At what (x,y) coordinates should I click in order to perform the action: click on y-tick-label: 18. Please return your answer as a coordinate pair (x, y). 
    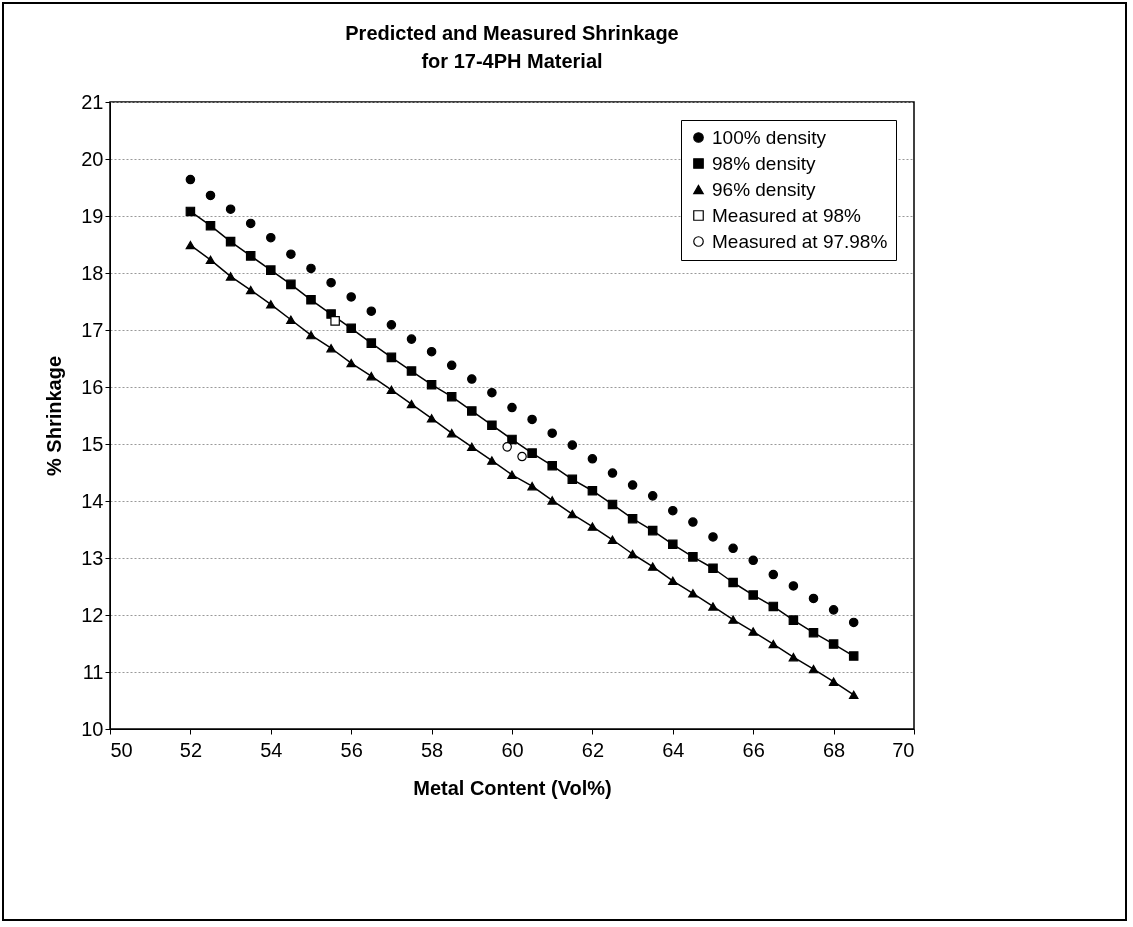
    Looking at the image, I should click on (92, 272).